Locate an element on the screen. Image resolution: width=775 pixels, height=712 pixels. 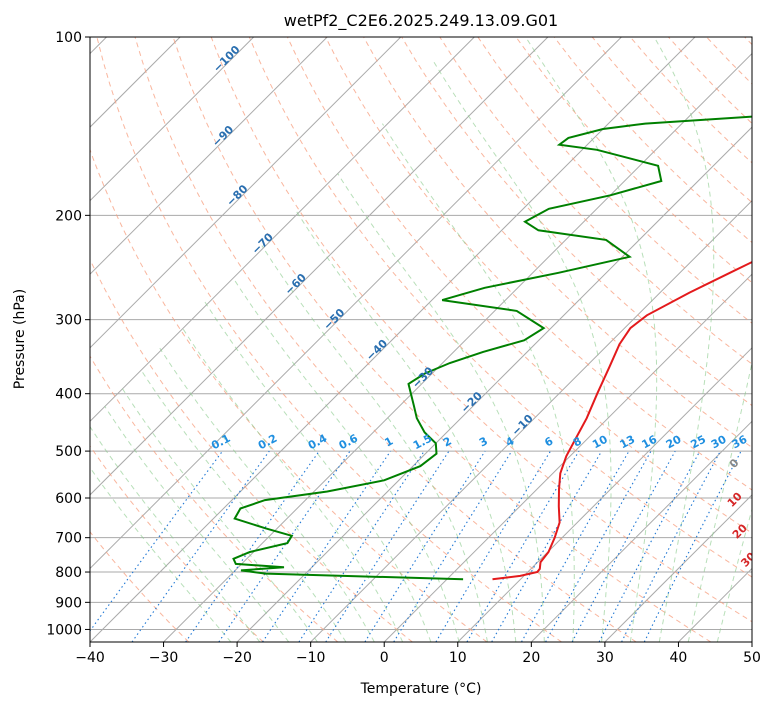
mixing-ratio-label: 16 is located at coordinates (650, 442).